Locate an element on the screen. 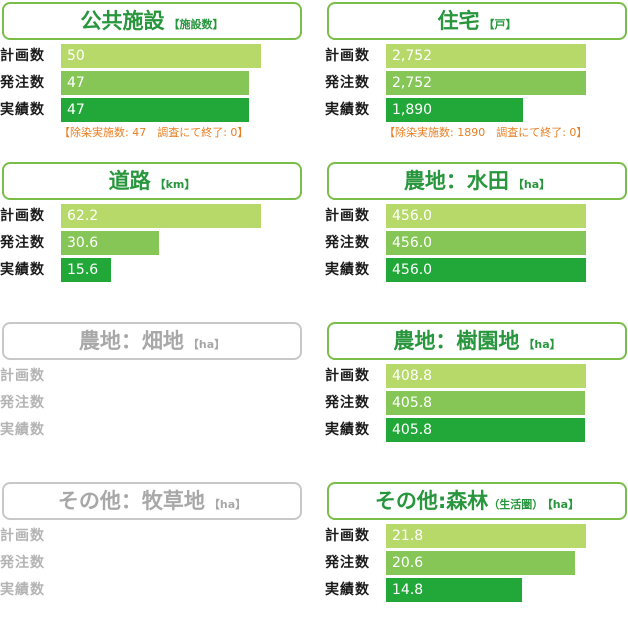 Image resolution: width=628 pixels, height=638 pixels. bar-completed: 405.8 is located at coordinates (485, 430).